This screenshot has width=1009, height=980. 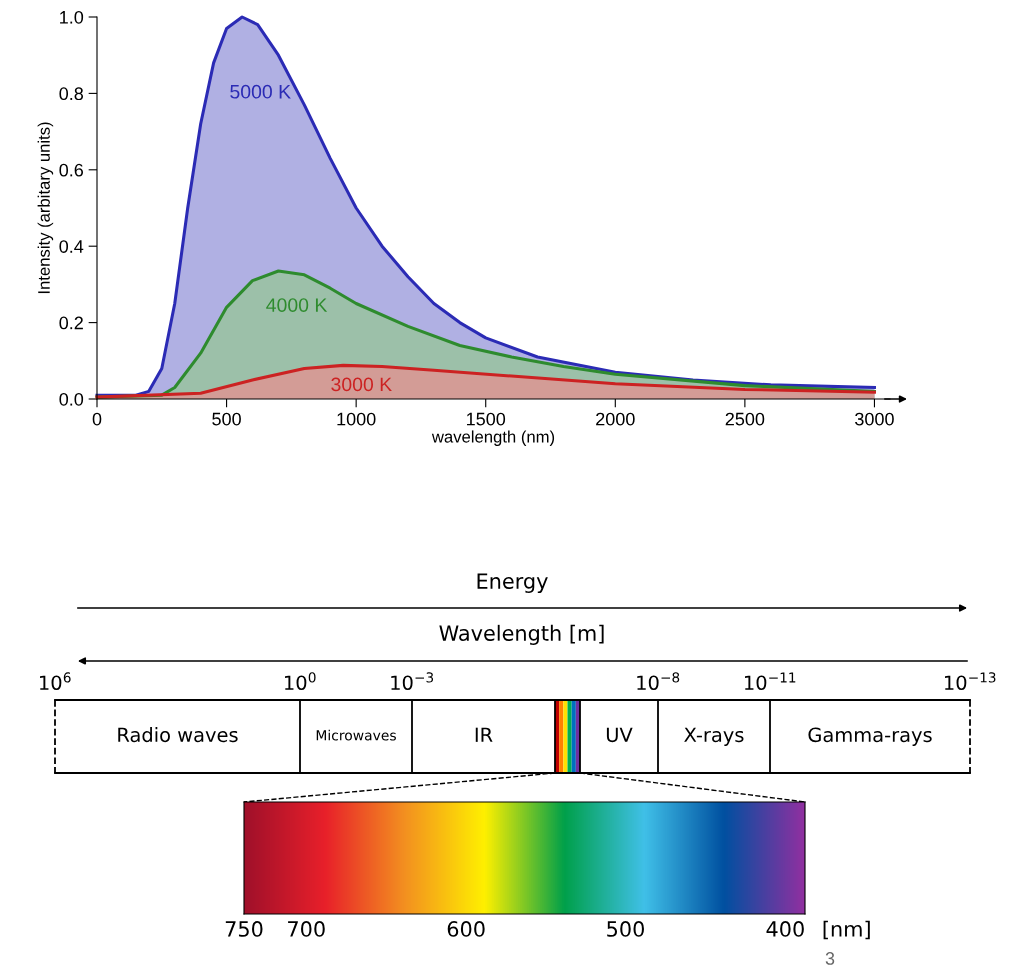 What do you see at coordinates (486, 419) in the screenshot?
I see `x-tick-label: 1500` at bounding box center [486, 419].